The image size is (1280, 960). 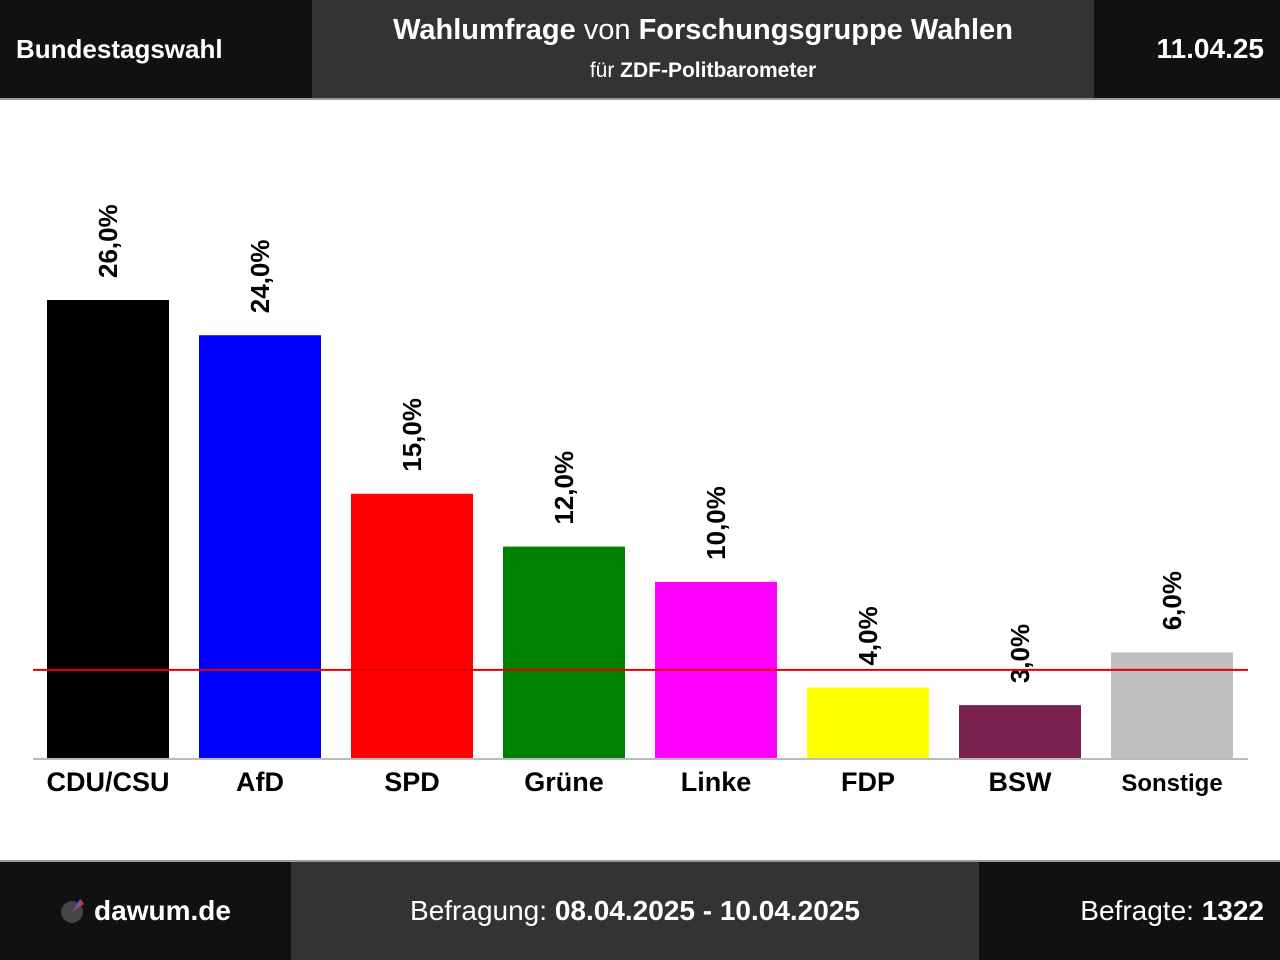 What do you see at coordinates (1210, 48) in the screenshot?
I see `publication-date: 11.04.25` at bounding box center [1210, 48].